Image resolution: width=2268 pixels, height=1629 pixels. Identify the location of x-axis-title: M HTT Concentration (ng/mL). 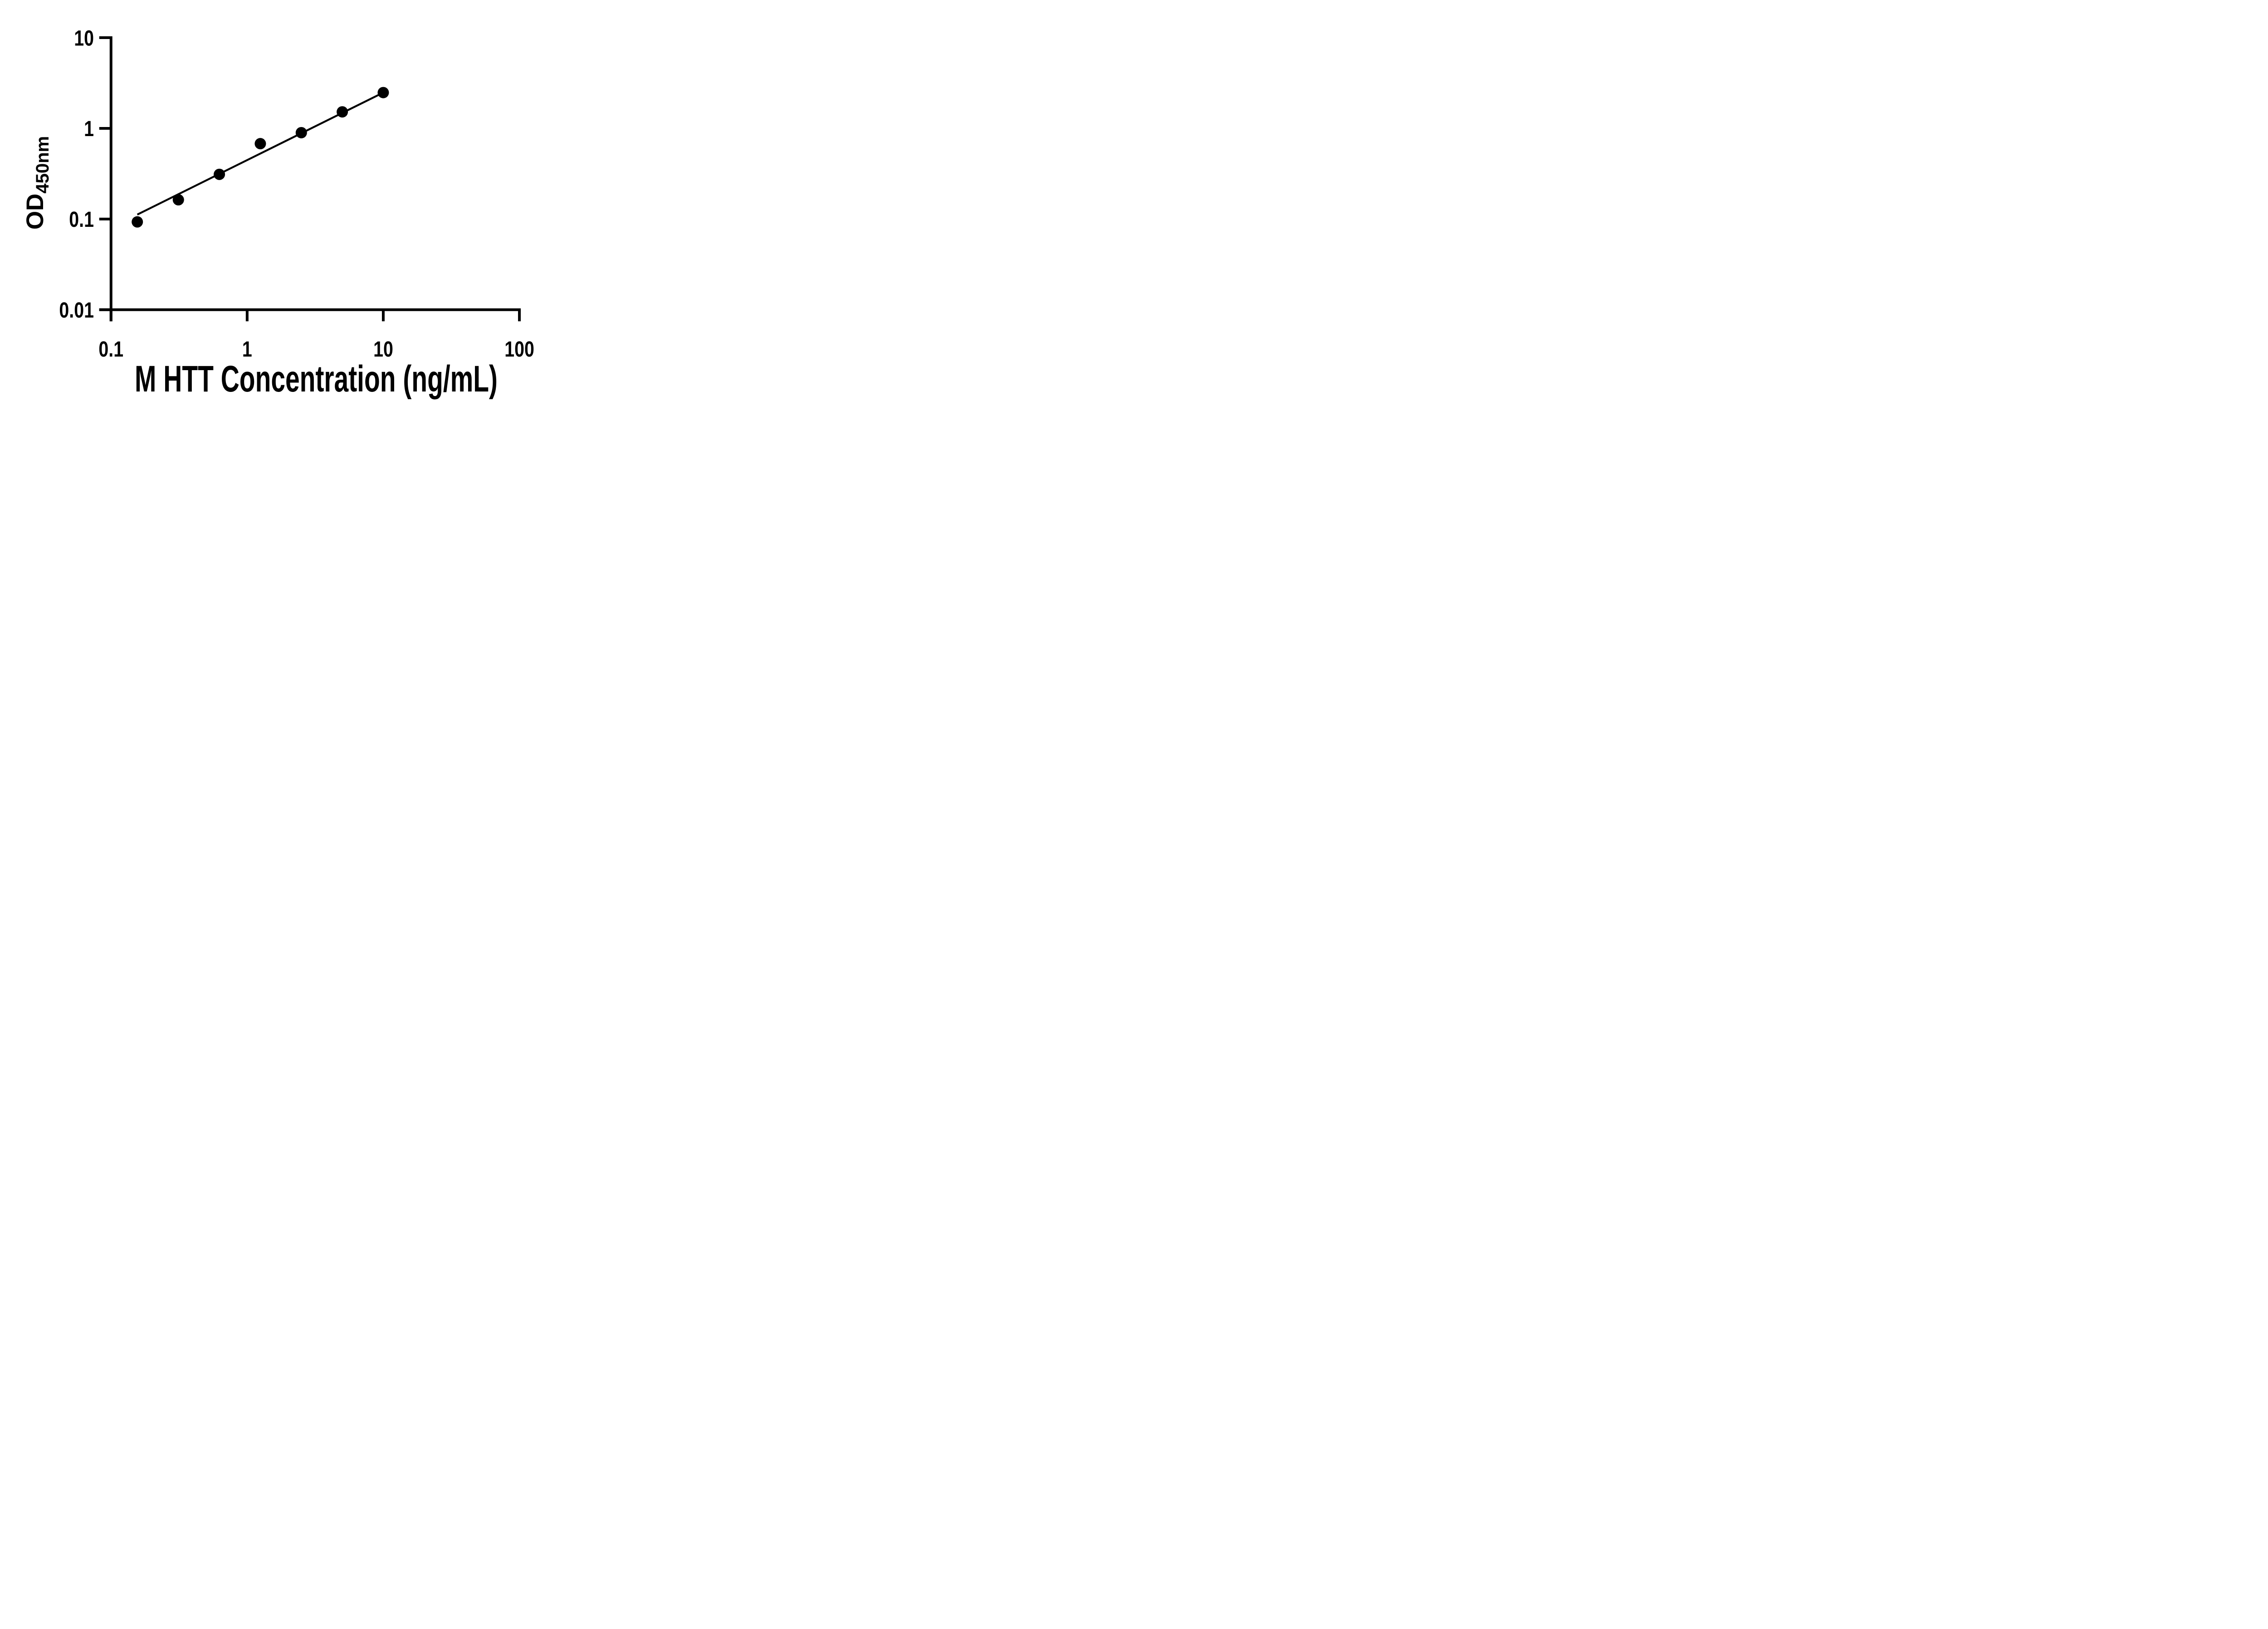
(317, 379).